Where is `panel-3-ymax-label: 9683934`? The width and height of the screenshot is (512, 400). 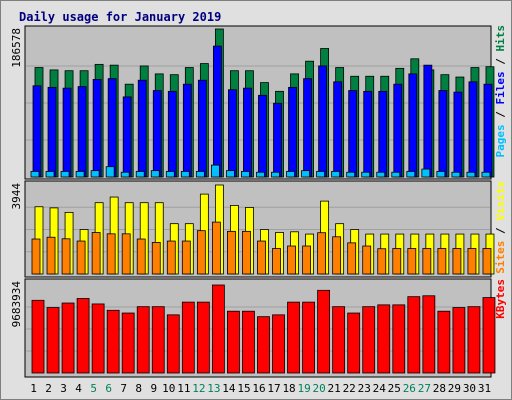 panel-3-ymax-label: 9683934 is located at coordinates (16, 304).